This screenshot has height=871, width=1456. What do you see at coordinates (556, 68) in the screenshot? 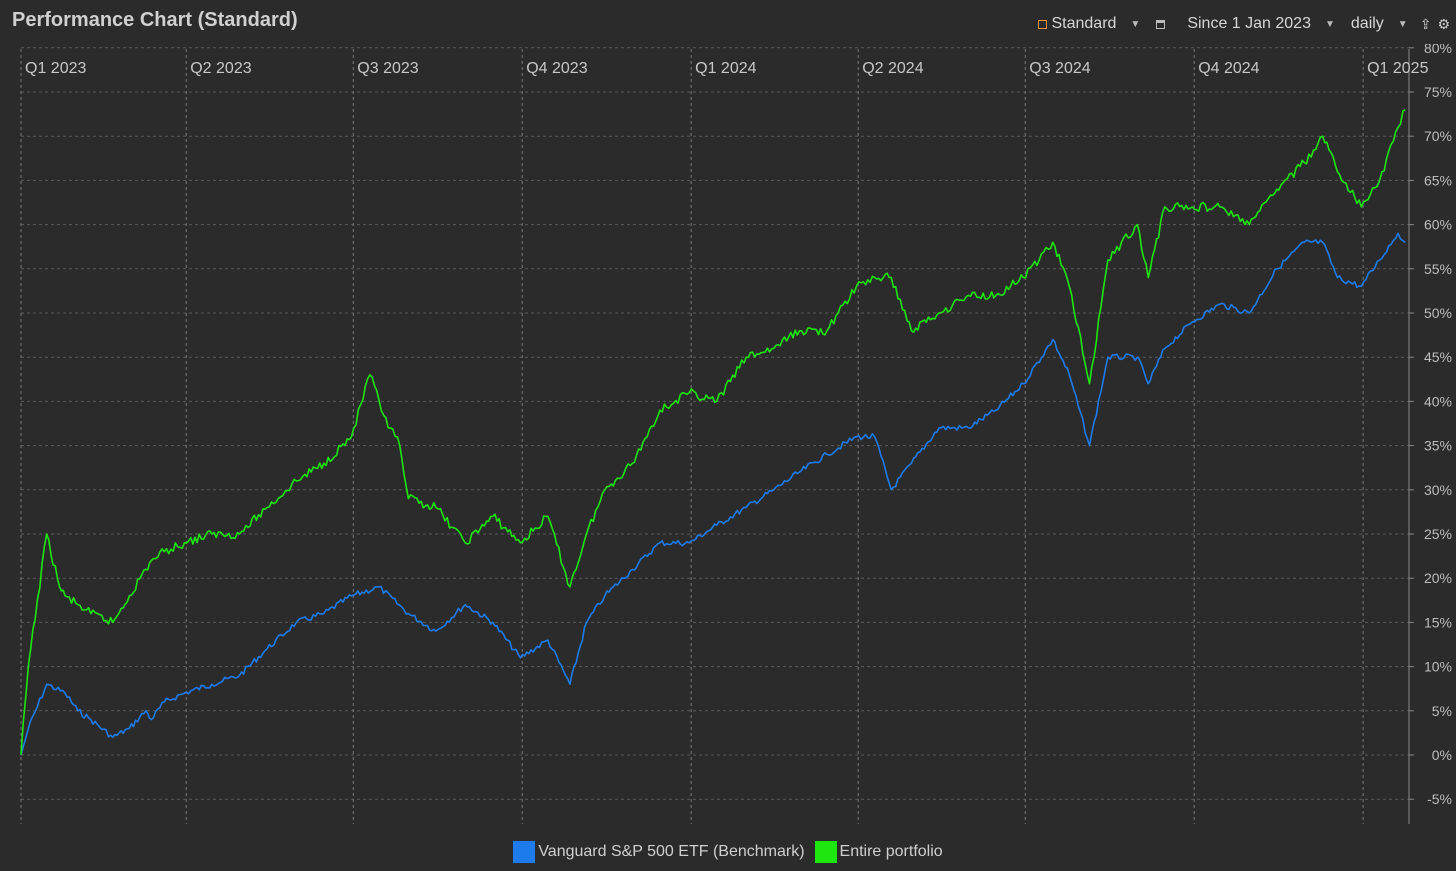
I see `x-tick-label: Q4 2023` at bounding box center [556, 68].